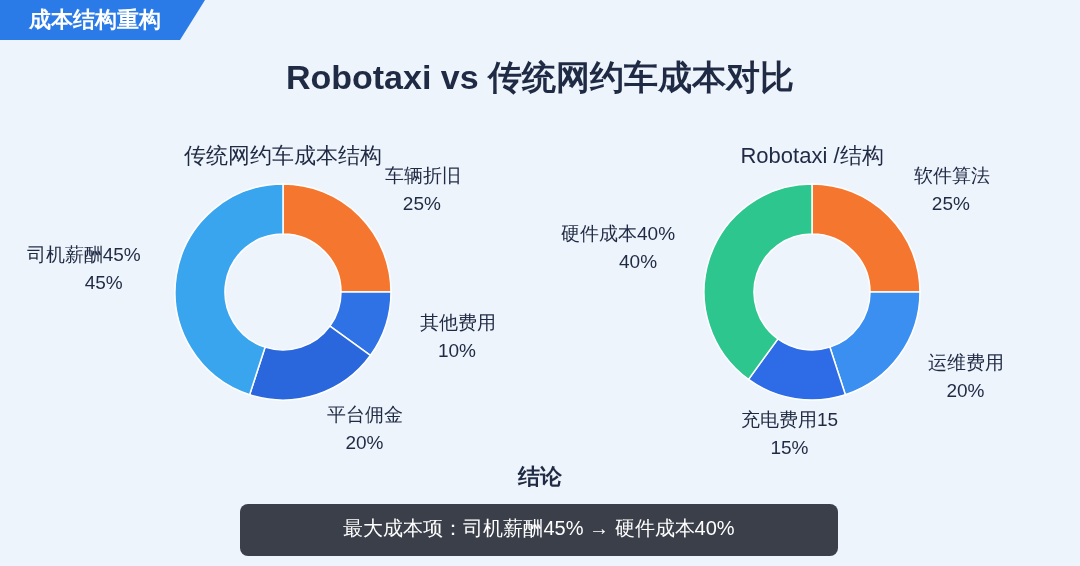 The height and width of the screenshot is (566, 1080). Describe the element at coordinates (422, 176) in the screenshot. I see `slice-label: 车辆折旧` at that location.